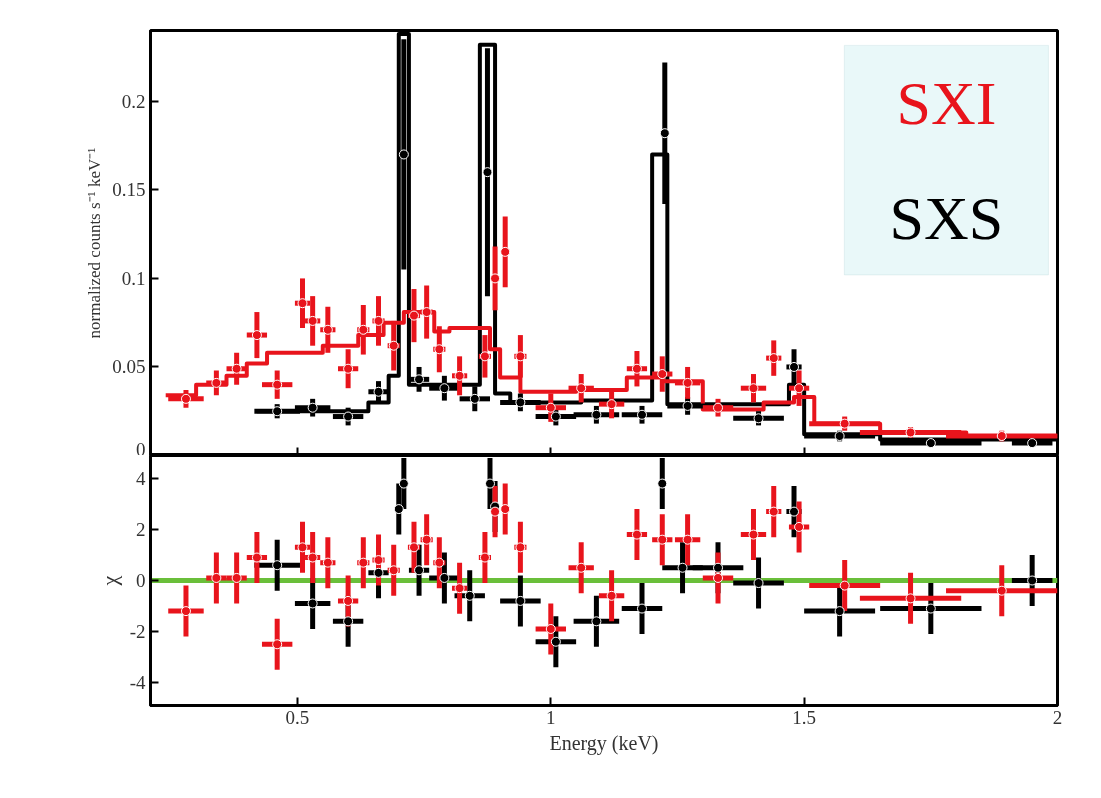 This screenshot has width=1101, height=798. I want to click on text: SXI, so click(946, 102).